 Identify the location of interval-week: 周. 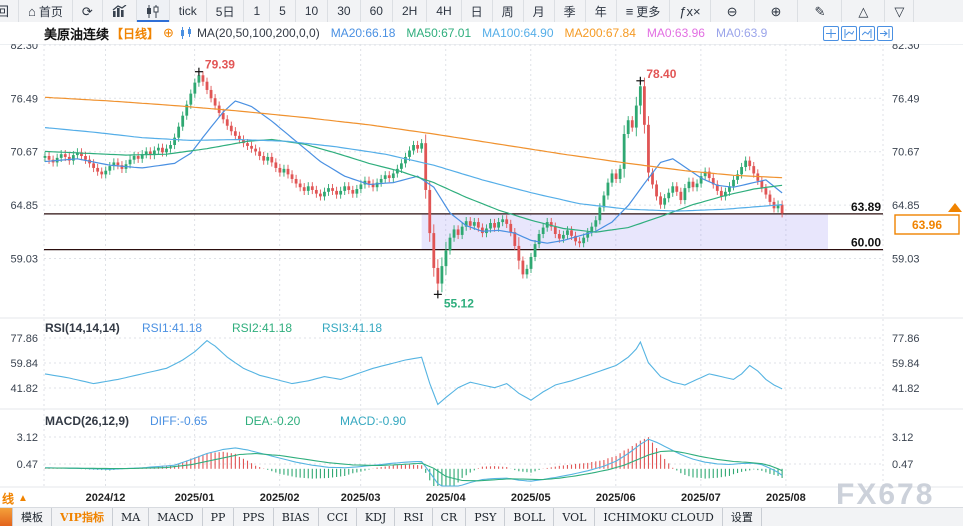
(508, 11).